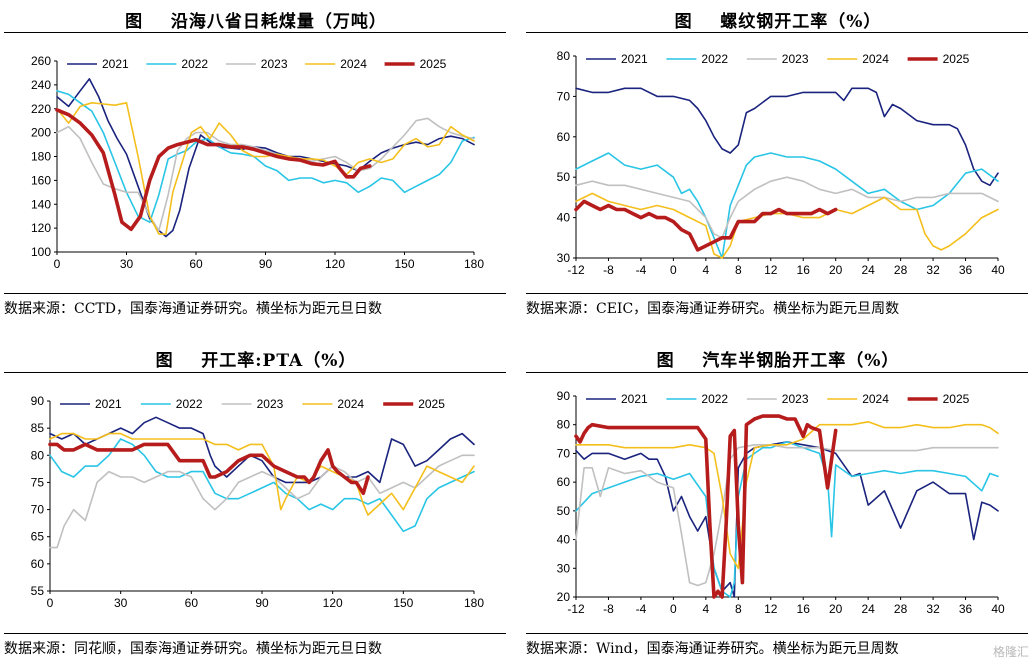 The width and height of the screenshot is (1033, 663). What do you see at coordinates (778, 361) in the screenshot?
I see `chart-title: 图 汽车半钢胎开工率（%）` at bounding box center [778, 361].